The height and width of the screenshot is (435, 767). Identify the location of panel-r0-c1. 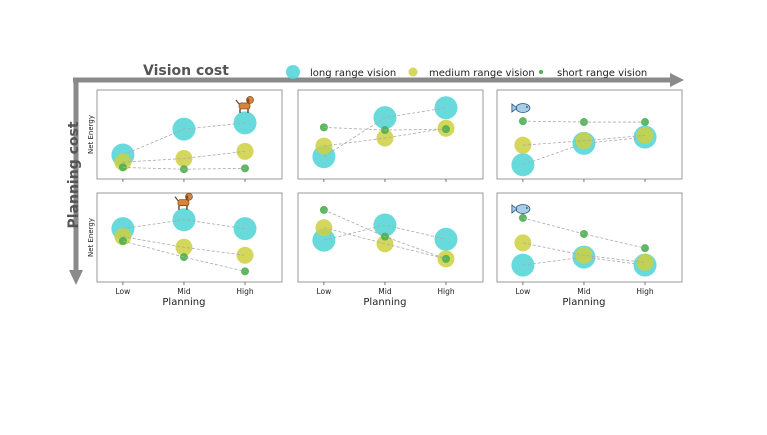
(390, 135).